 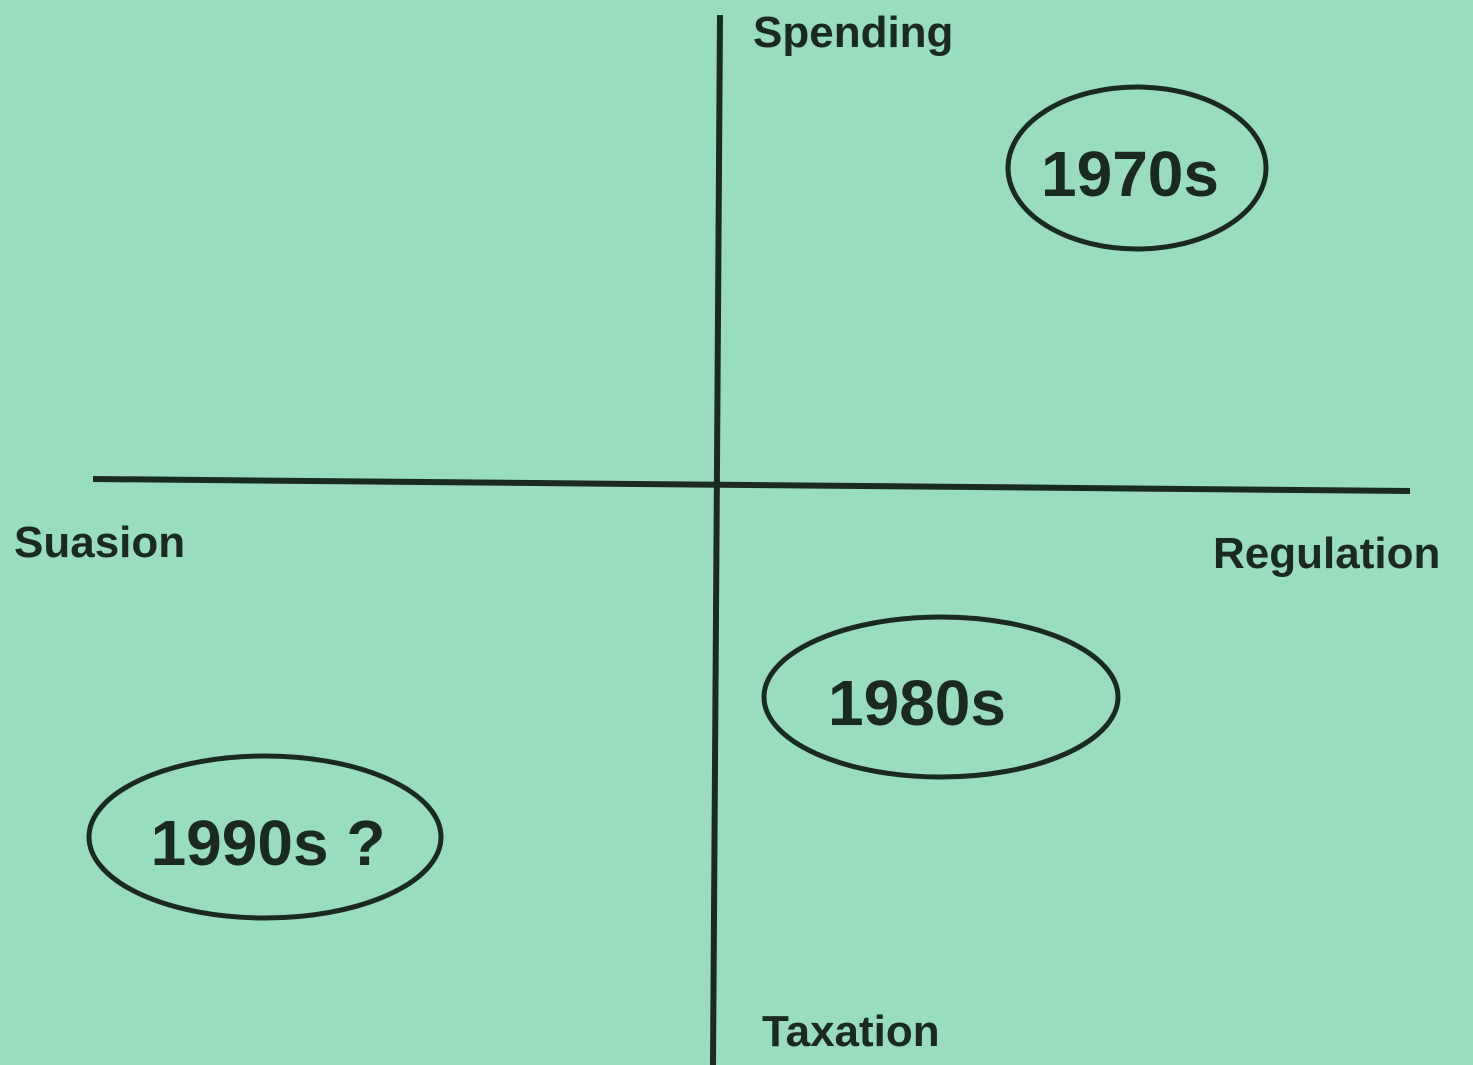 I want to click on horizontal-axis, so click(x=751, y=485).